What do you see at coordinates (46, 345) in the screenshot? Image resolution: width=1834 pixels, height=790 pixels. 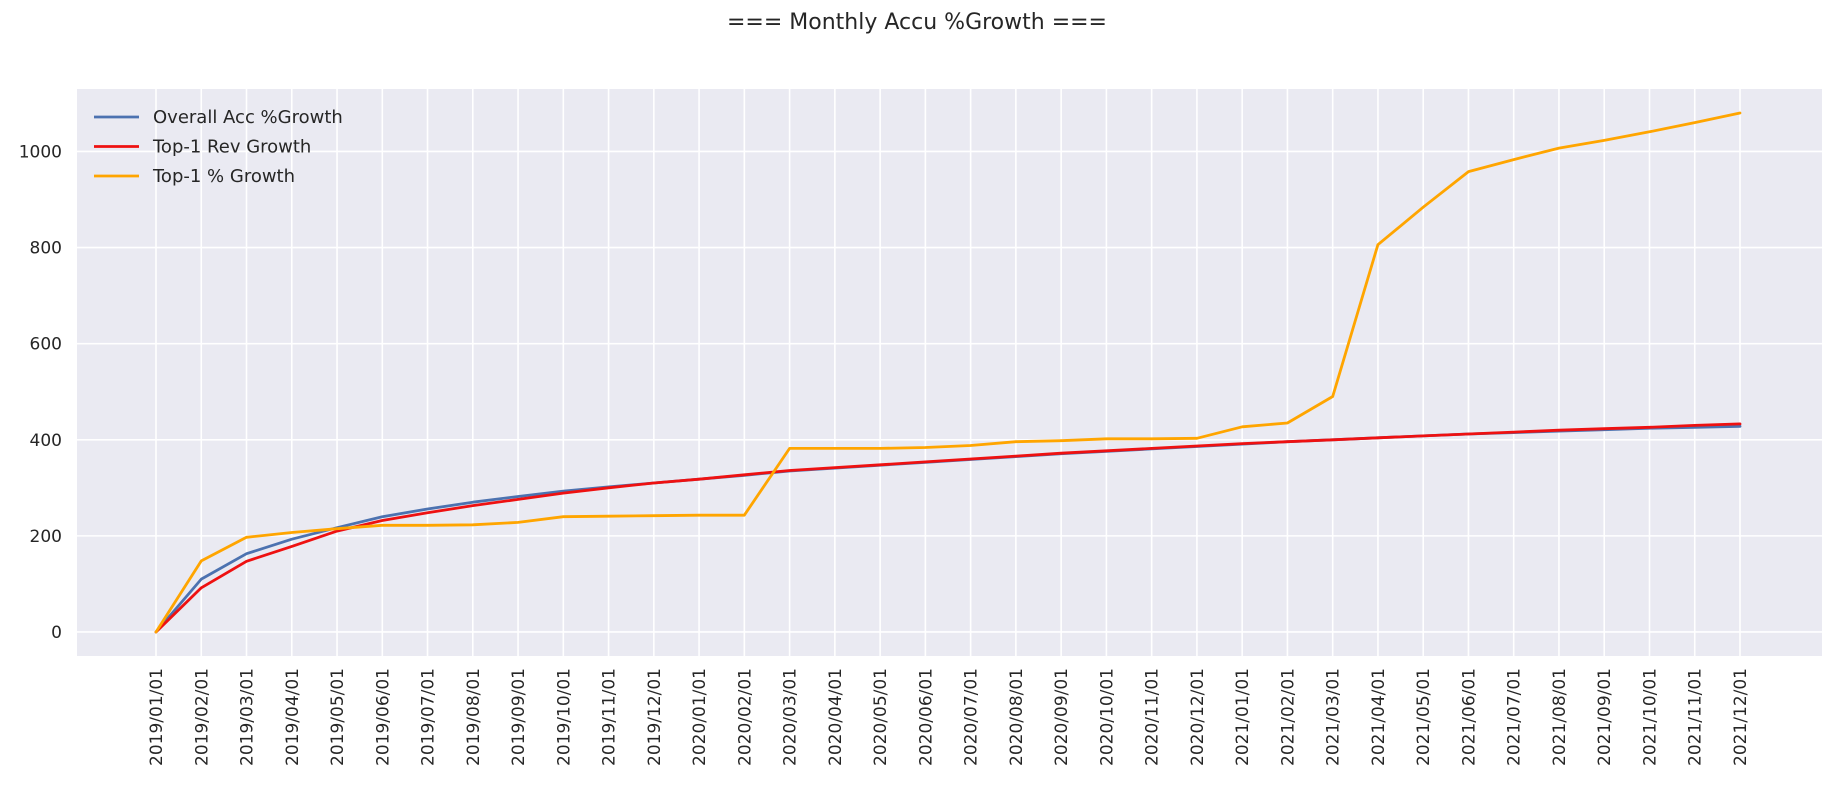 I see `y-tick-label: 600` at bounding box center [46, 345].